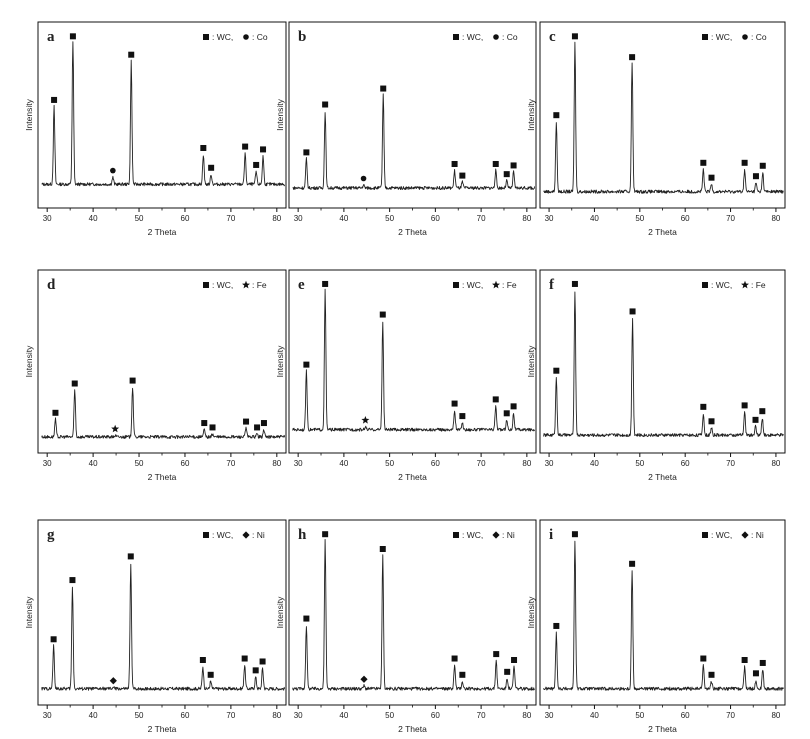 This screenshot has width=810, height=739. What do you see at coordinates (51, 37) in the screenshot?
I see `panel-letter: a` at bounding box center [51, 37].